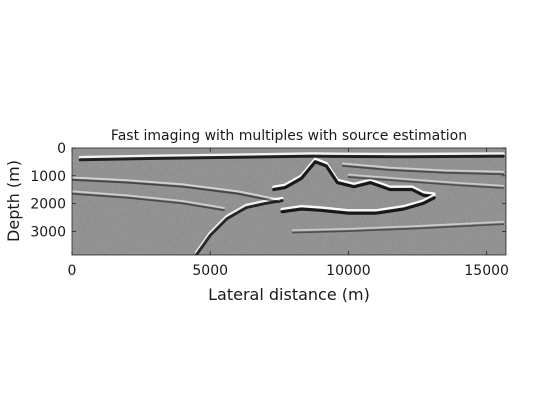 The width and height of the screenshot is (560, 420). What do you see at coordinates (61, 149) in the screenshot?
I see `y-tick-label: 0` at bounding box center [61, 149].